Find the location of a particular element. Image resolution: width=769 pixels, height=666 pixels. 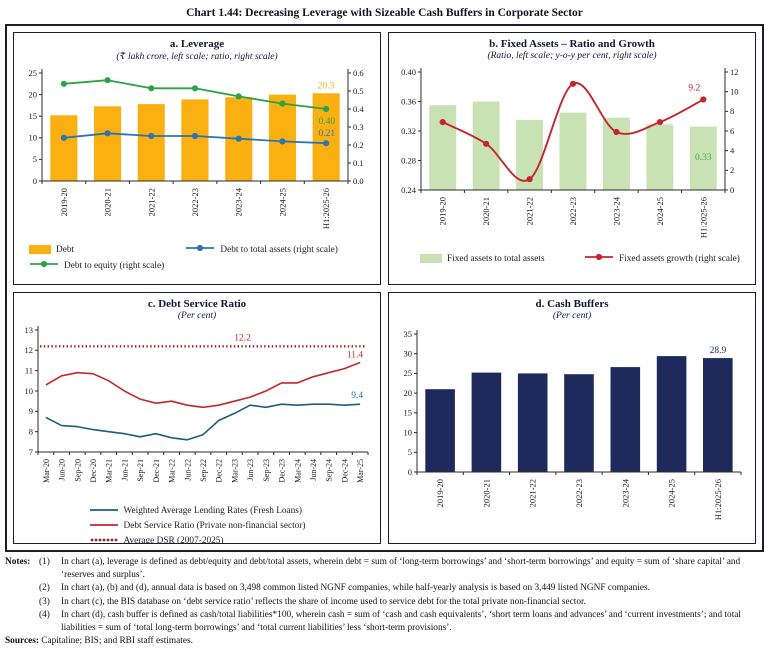

svg-text: 2022-23 is located at coordinates (573, 211).